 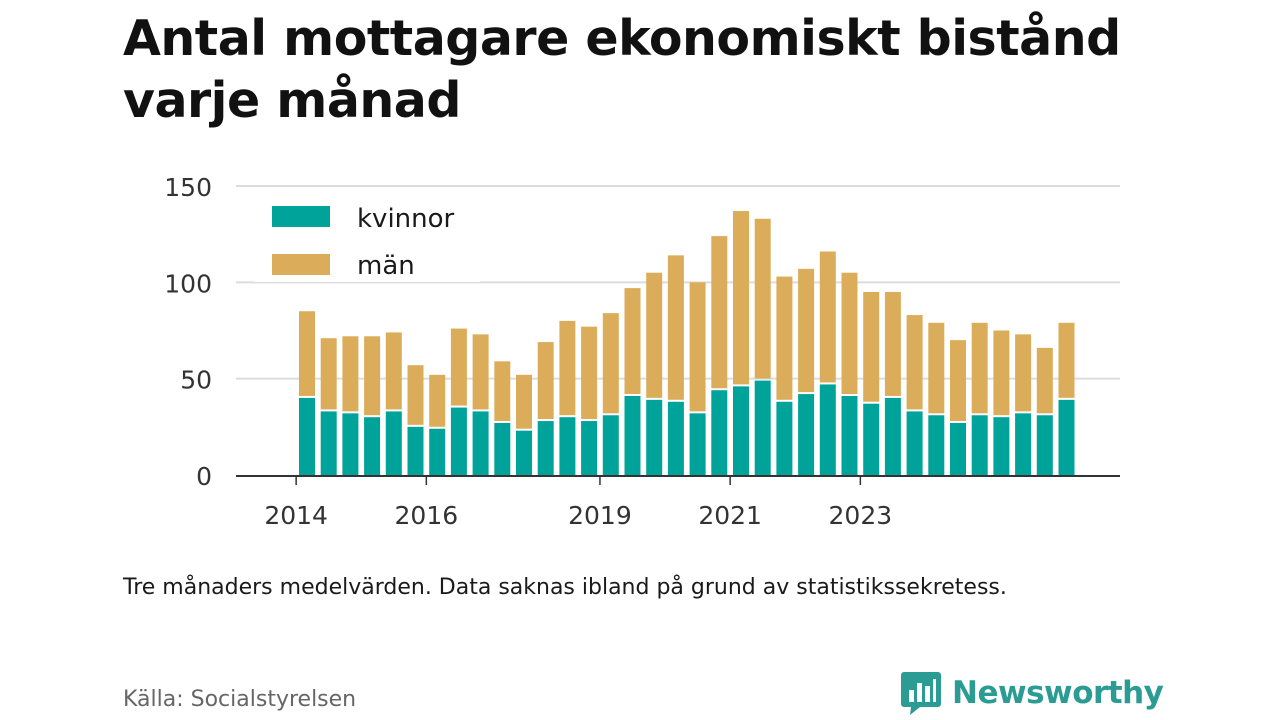 I want to click on y-tick-label: 50, so click(x=196, y=380).